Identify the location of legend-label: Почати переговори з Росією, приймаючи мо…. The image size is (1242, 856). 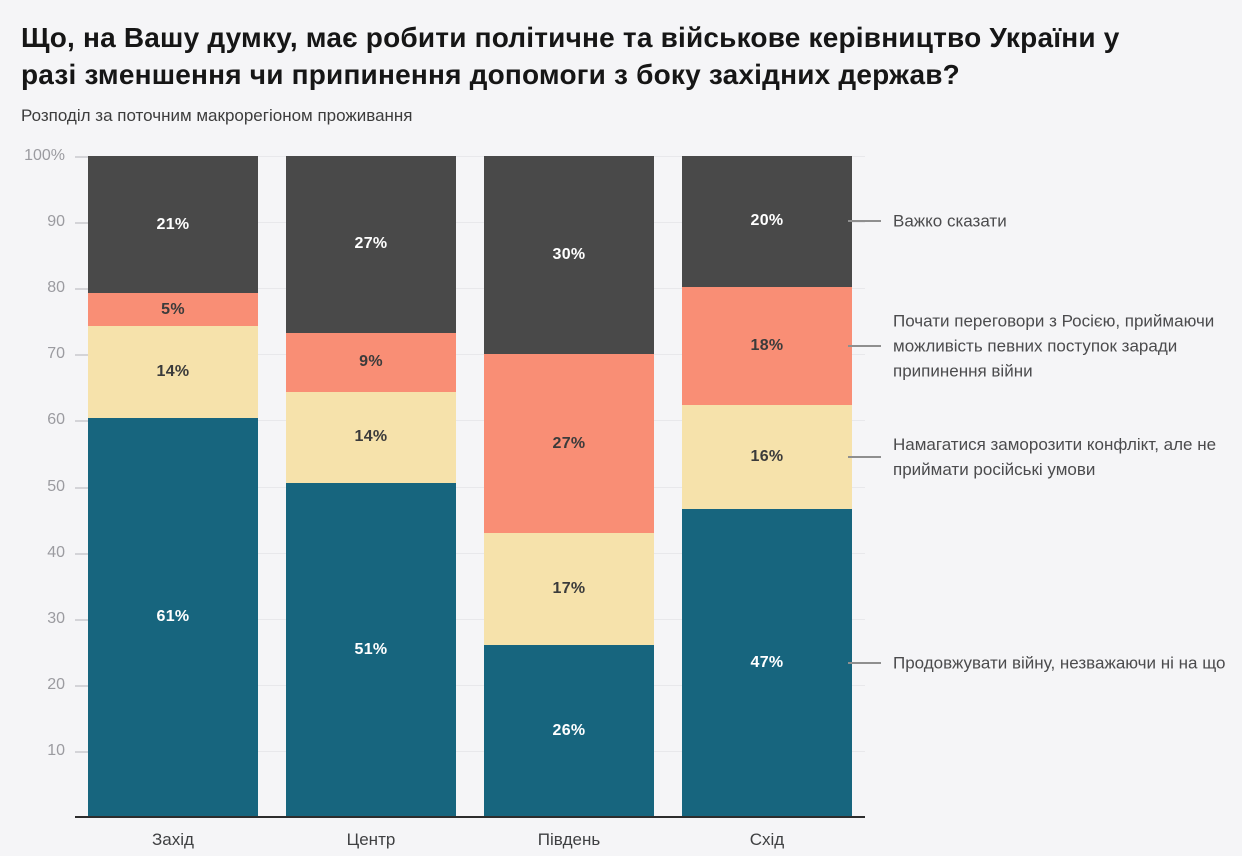
(1054, 346).